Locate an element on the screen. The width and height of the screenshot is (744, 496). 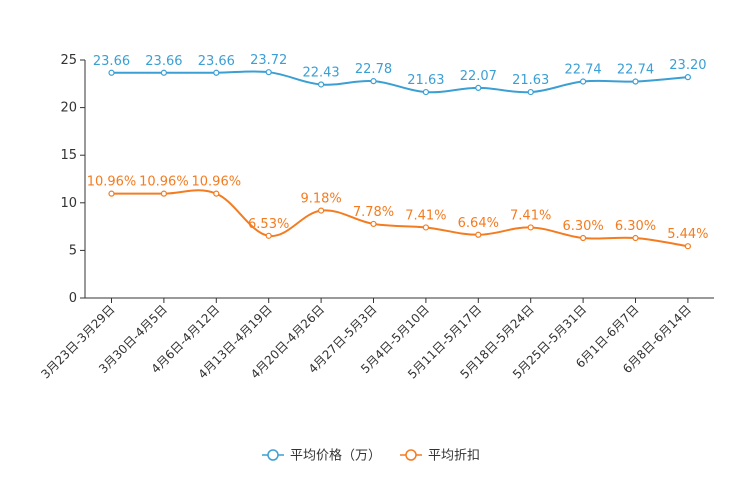
legend-label: 平均折扣 is located at coordinates (454, 456).